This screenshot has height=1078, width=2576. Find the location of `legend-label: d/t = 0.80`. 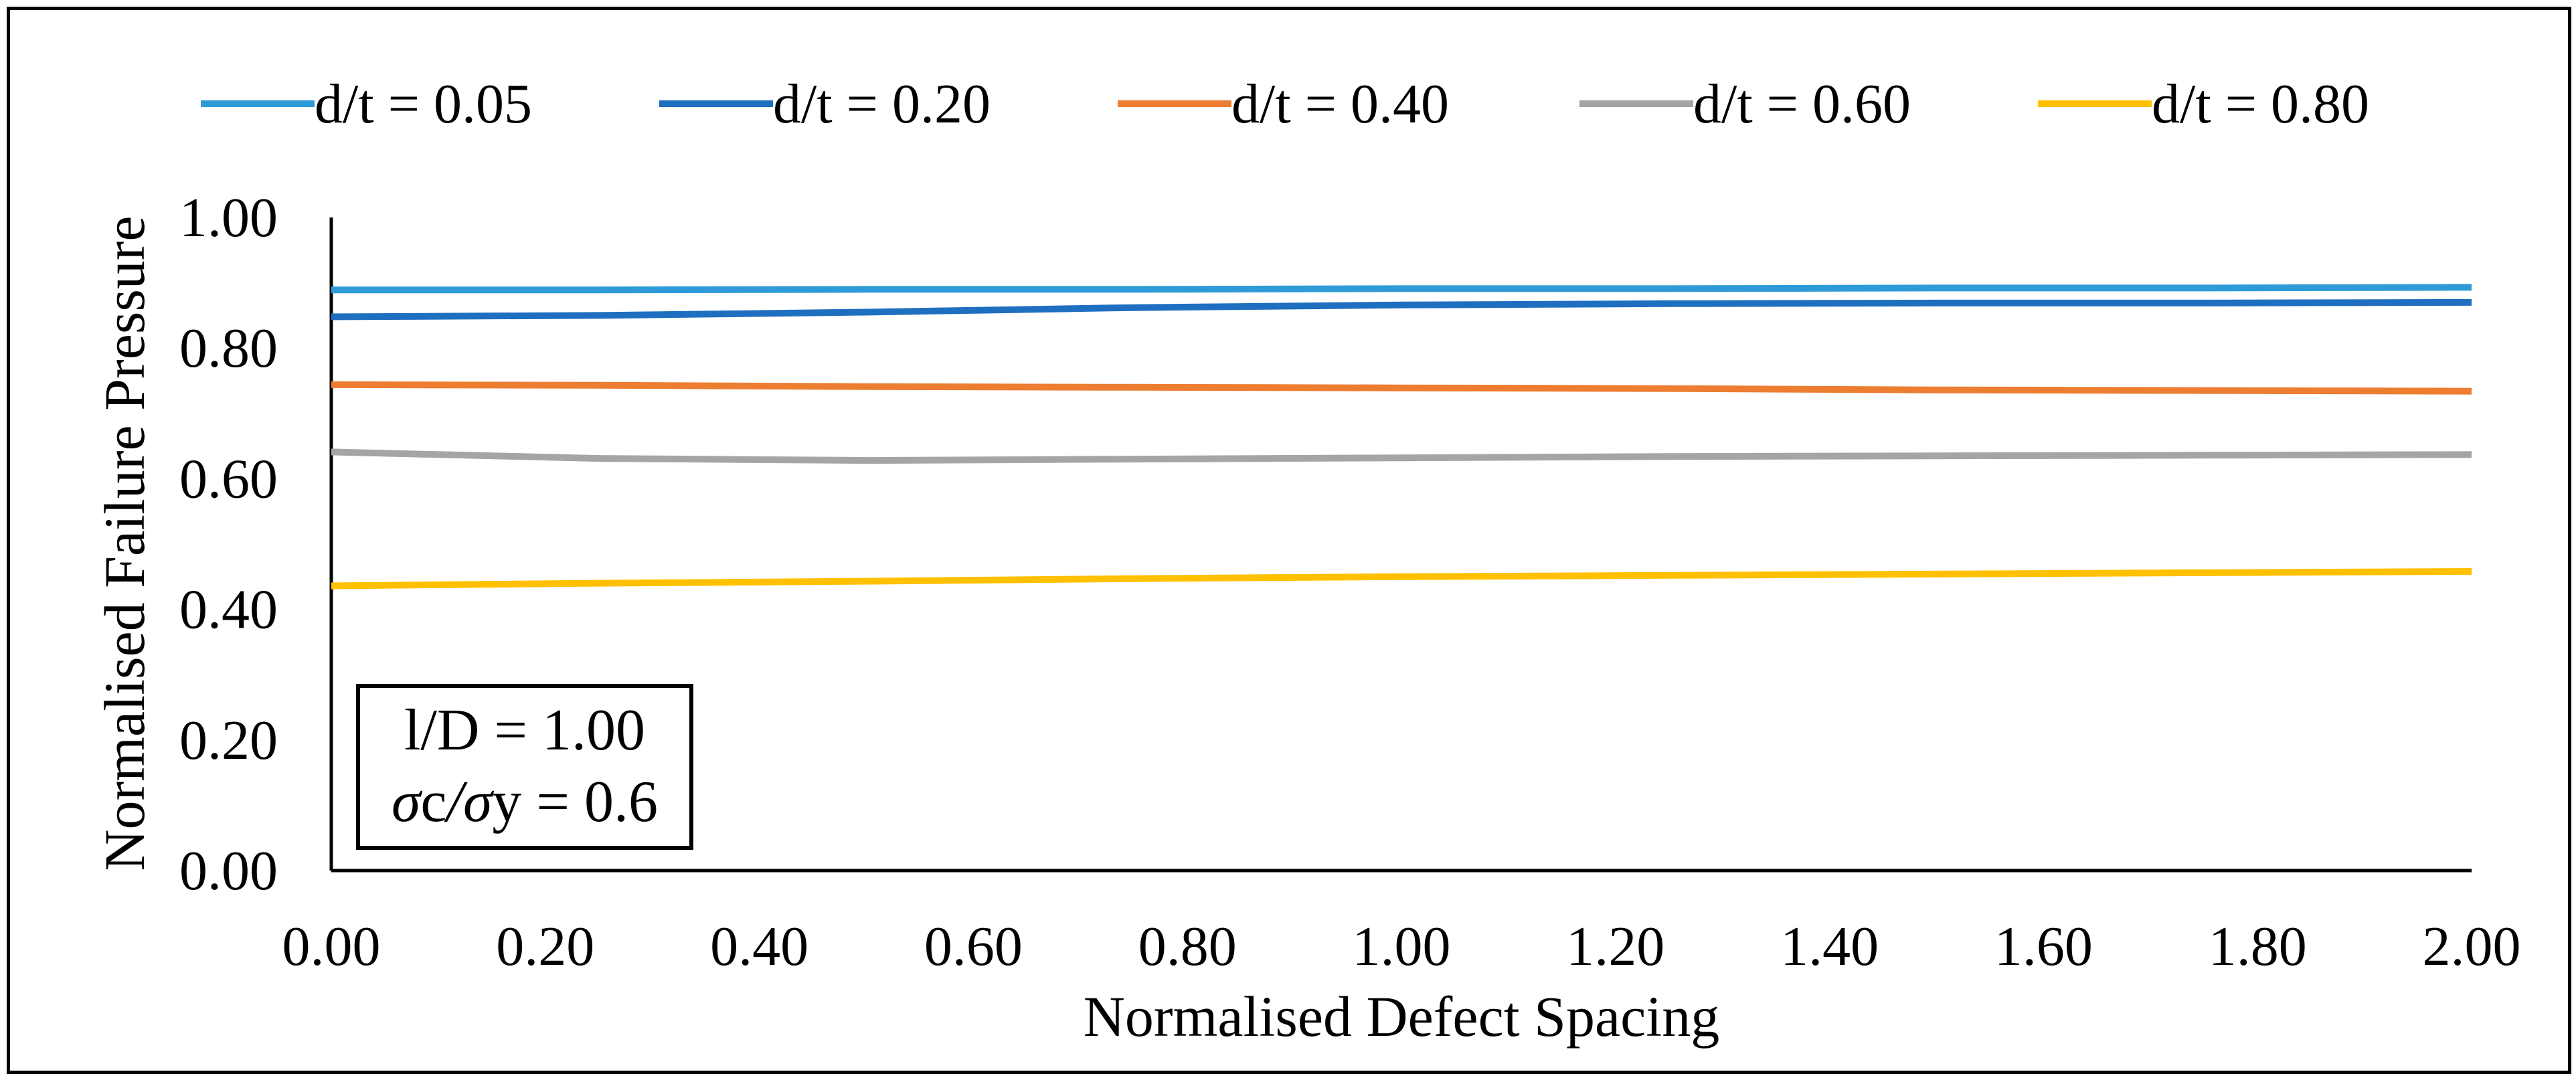

legend-label: d/t = 0.80 is located at coordinates (2260, 104).